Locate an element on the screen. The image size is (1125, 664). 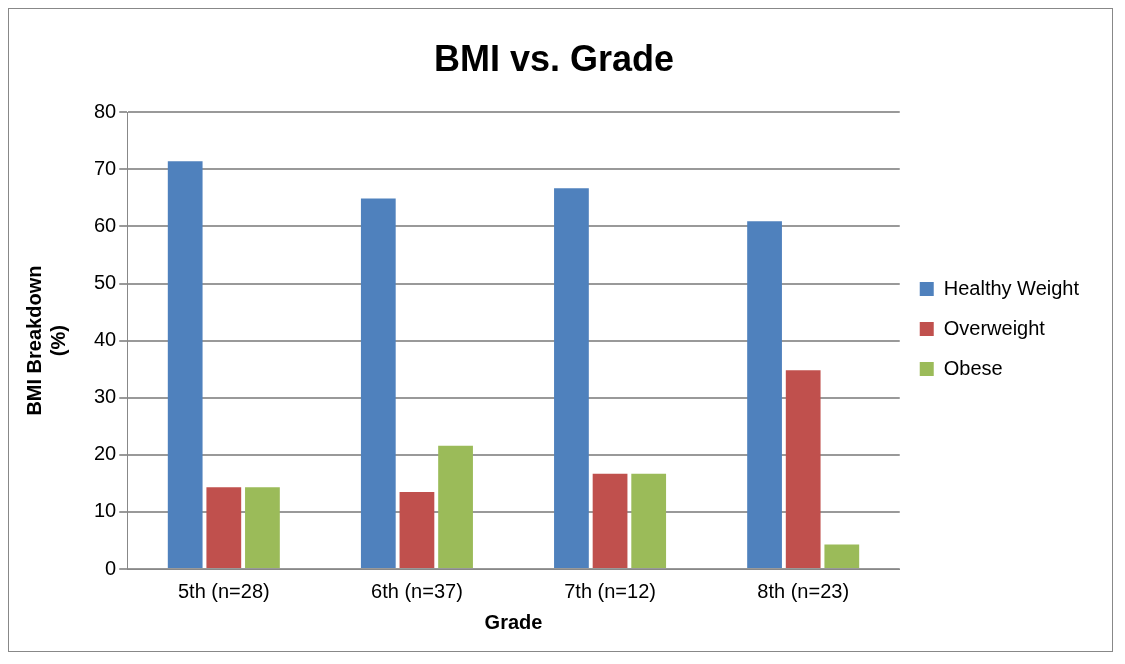
legend-label: Overweight is located at coordinates (994, 327).